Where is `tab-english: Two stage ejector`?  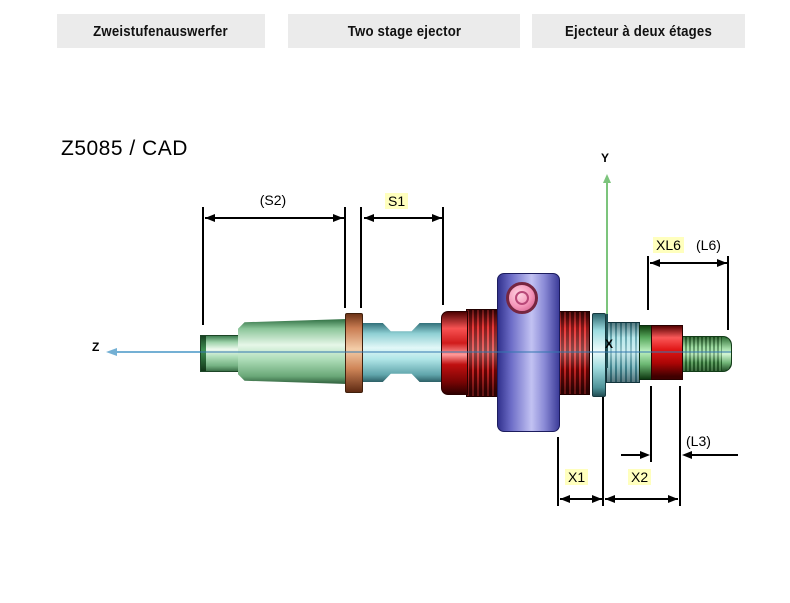 tab-english: Two stage ejector is located at coordinates (404, 31).